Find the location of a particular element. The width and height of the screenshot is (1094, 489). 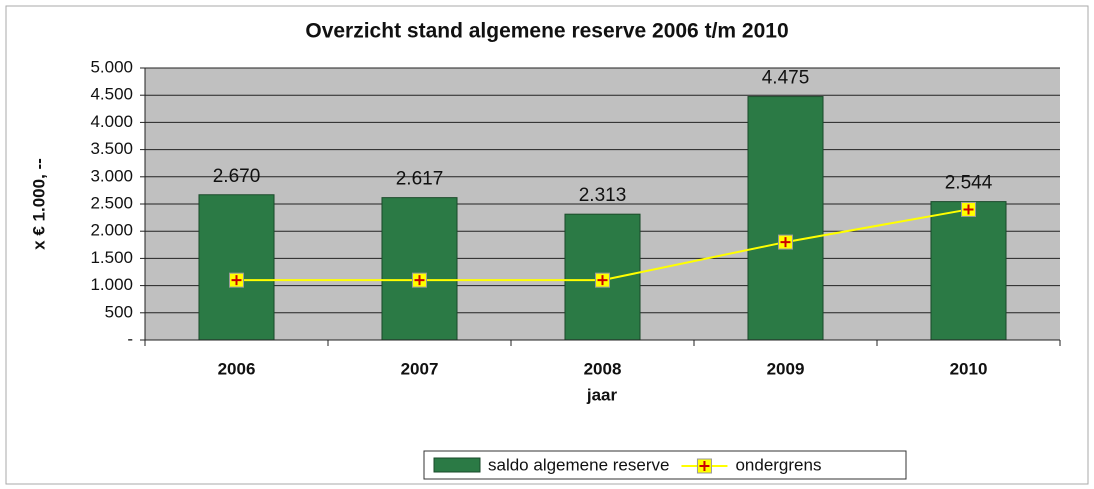

legend is located at coordinates (665, 465).